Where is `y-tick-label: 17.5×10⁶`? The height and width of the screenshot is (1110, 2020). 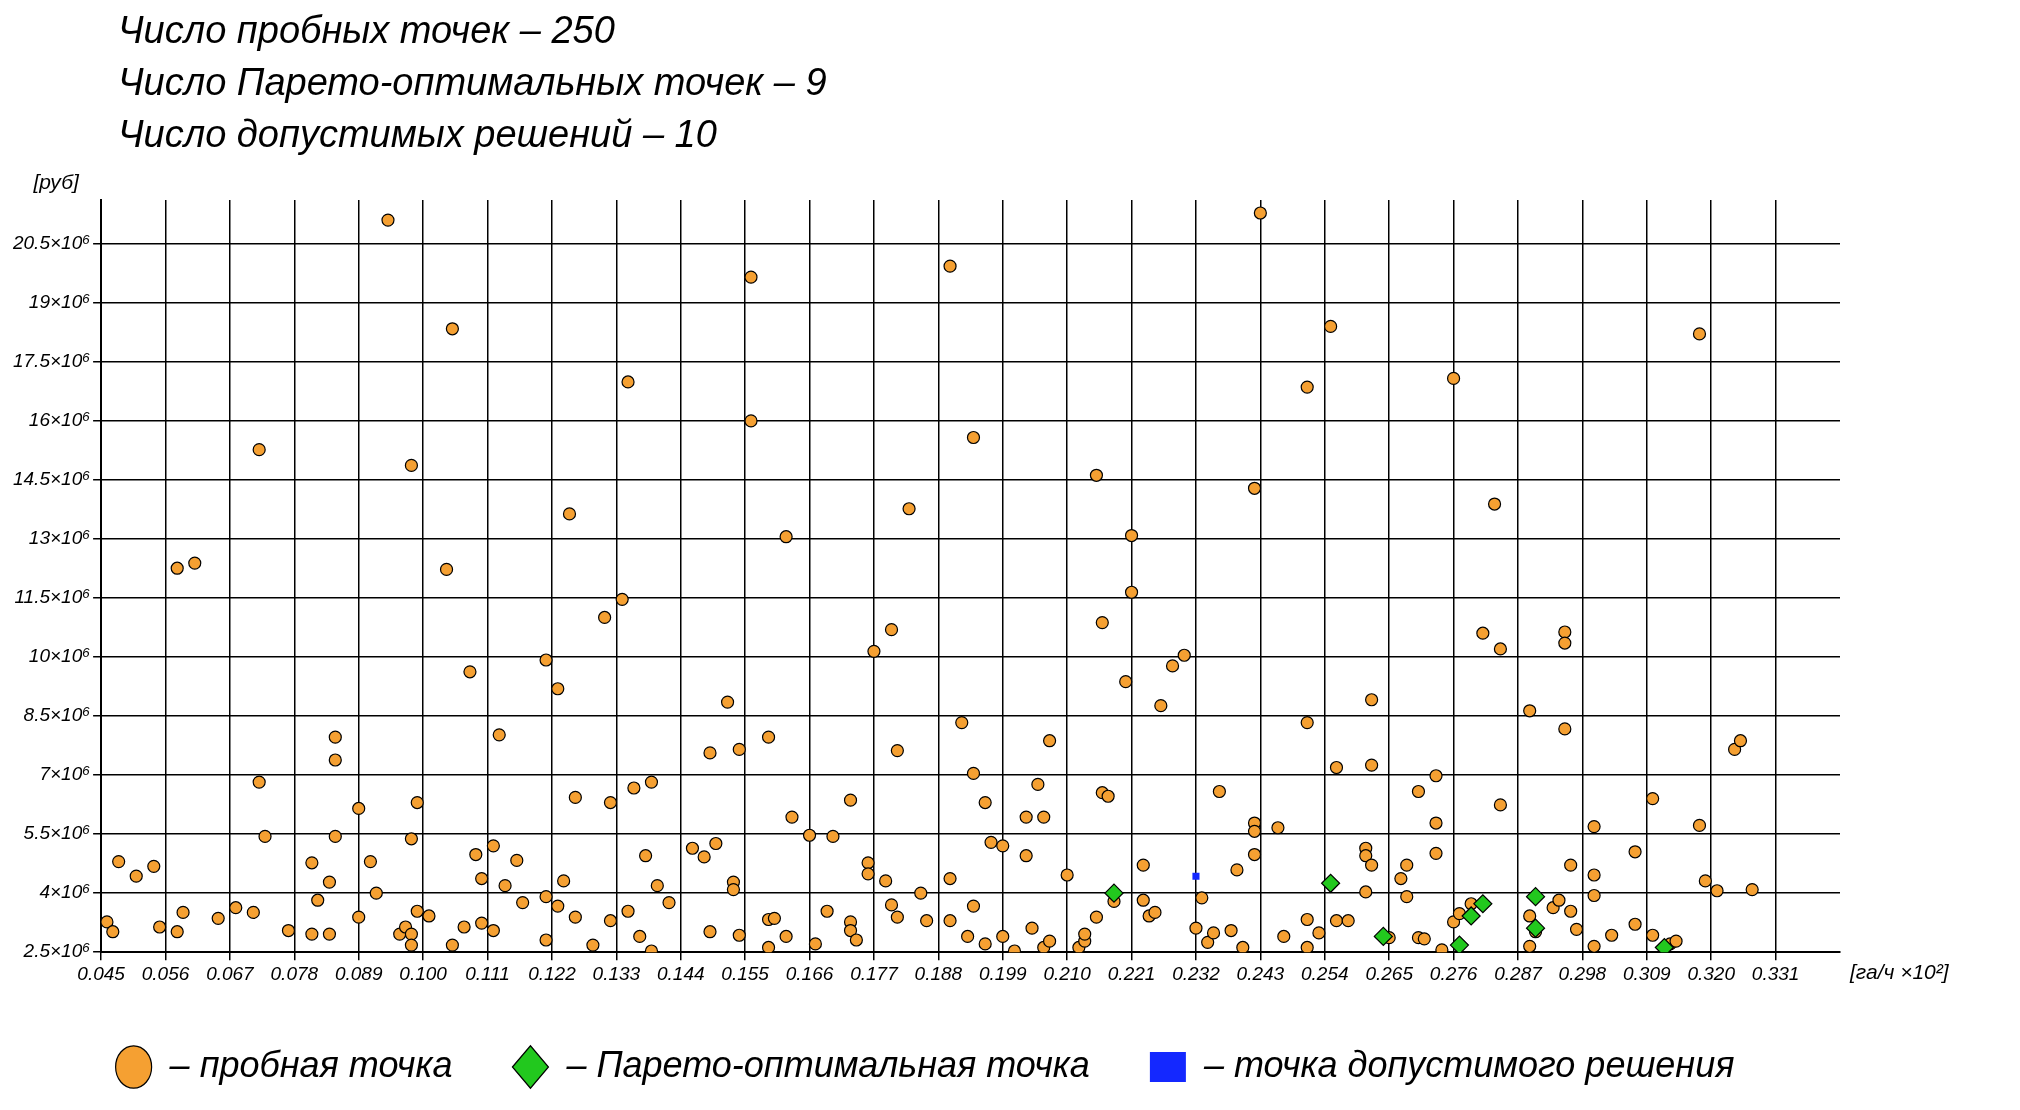 y-tick-label: 17.5×10⁶ is located at coordinates (51, 360).